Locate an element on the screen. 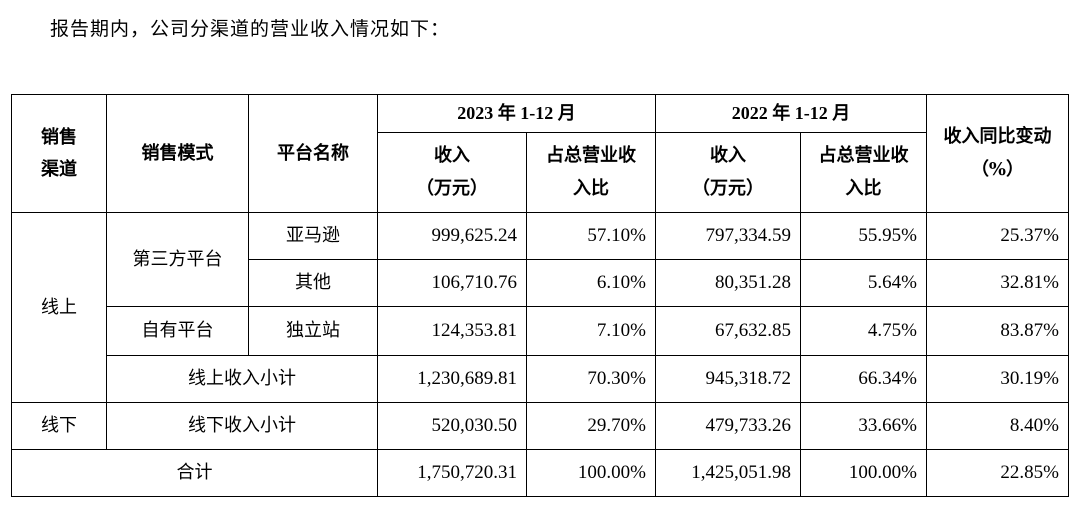 Image resolution: width=1080 pixels, height=518 pixels. header-mode: 销售模式 is located at coordinates (177, 153).